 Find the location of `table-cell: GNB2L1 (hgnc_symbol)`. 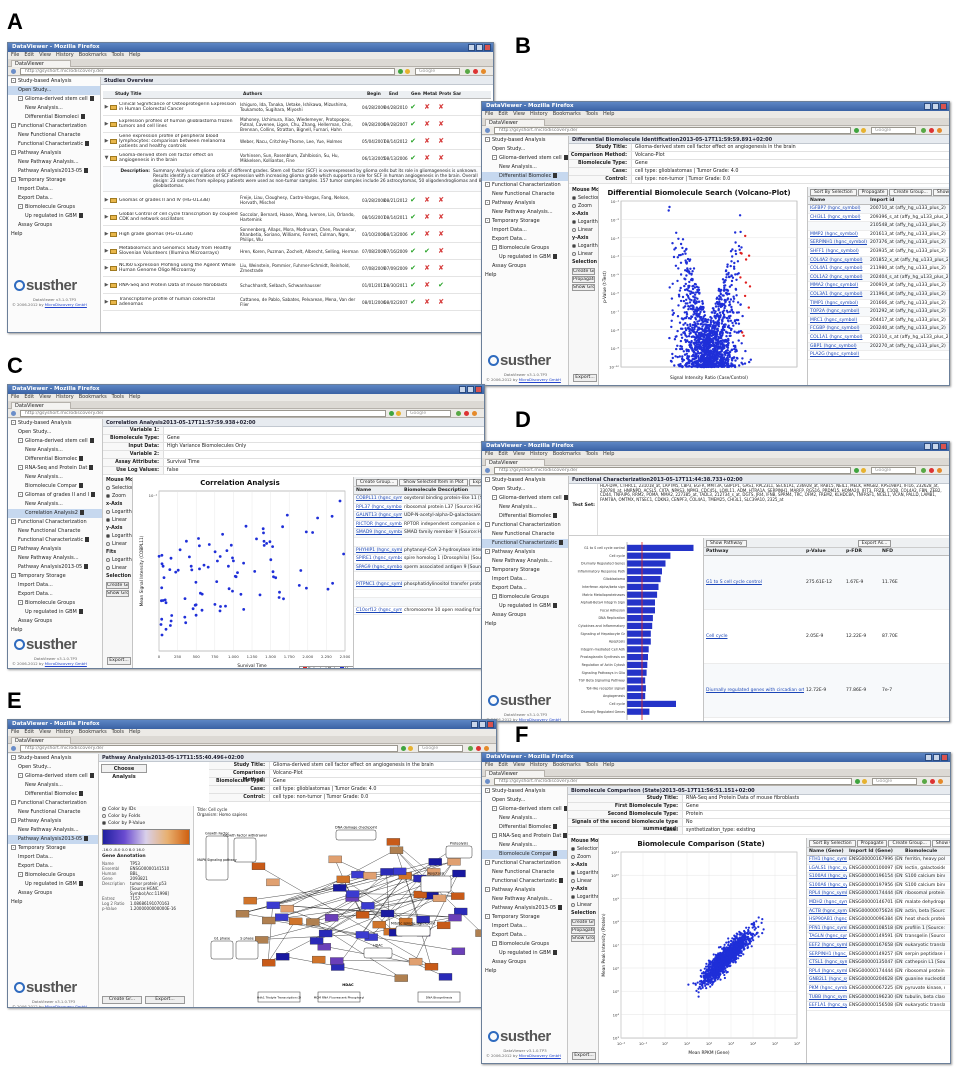

table-cell: GNB2L1 (hgnc_symbol) is located at coordinates (828, 980).